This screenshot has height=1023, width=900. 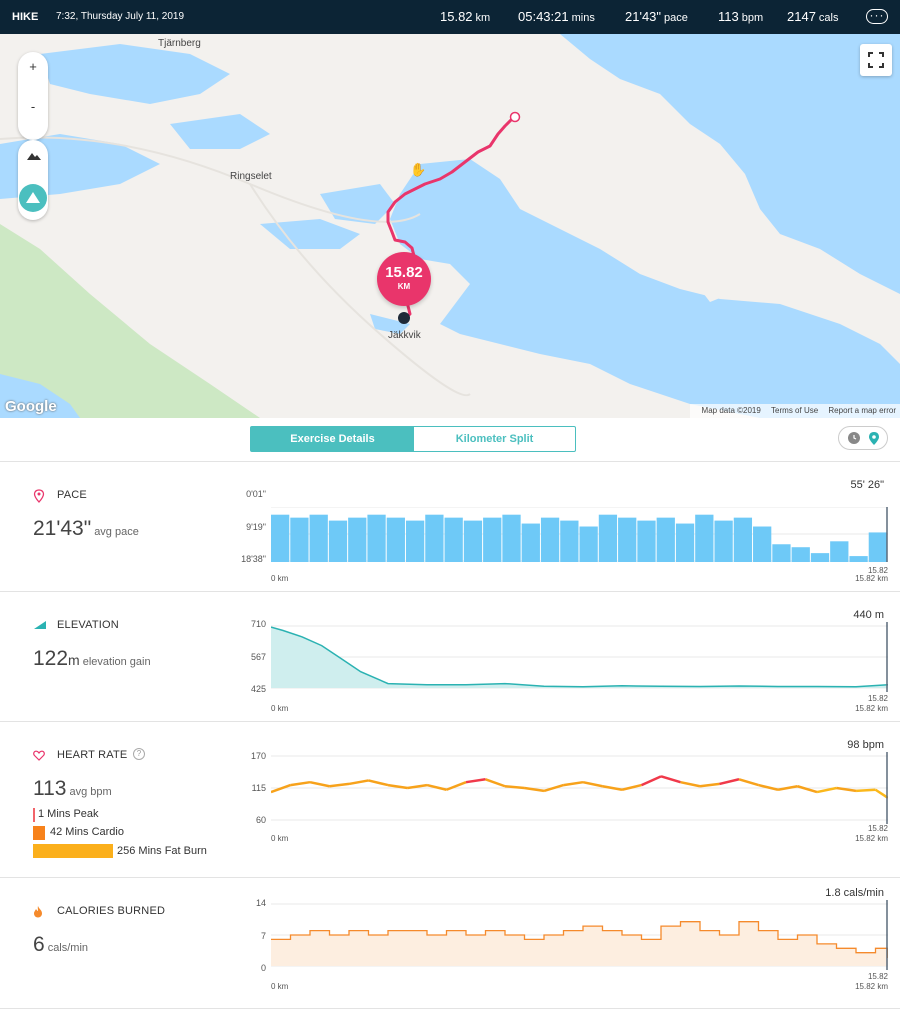 I want to click on max-value-label: 55' 26", so click(x=867, y=485).